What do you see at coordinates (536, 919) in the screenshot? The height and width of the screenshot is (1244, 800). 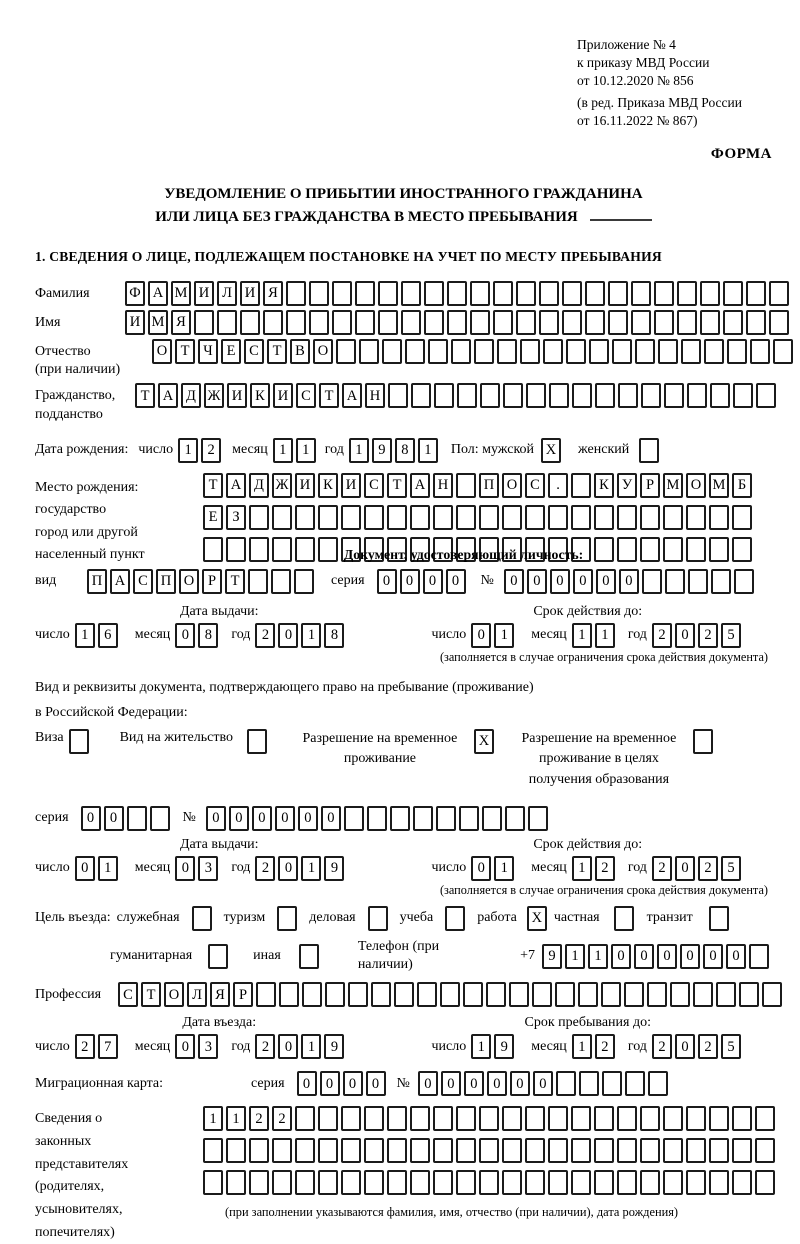 I see `checkbox-work: X` at bounding box center [536, 919].